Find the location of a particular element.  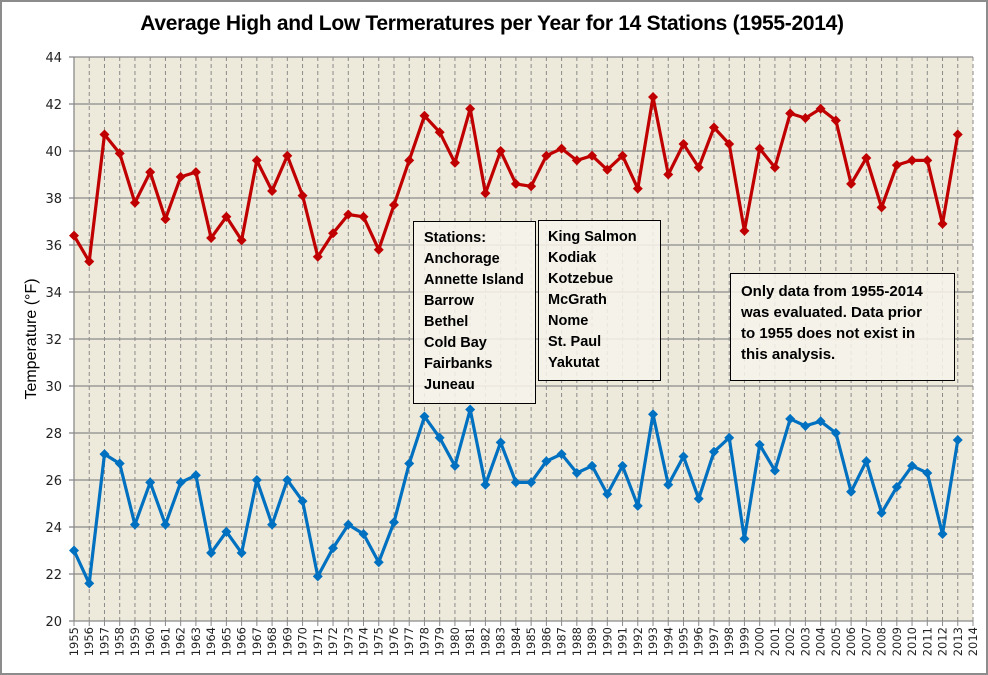

x-tick-label: 1964 is located at coordinates (211, 641).